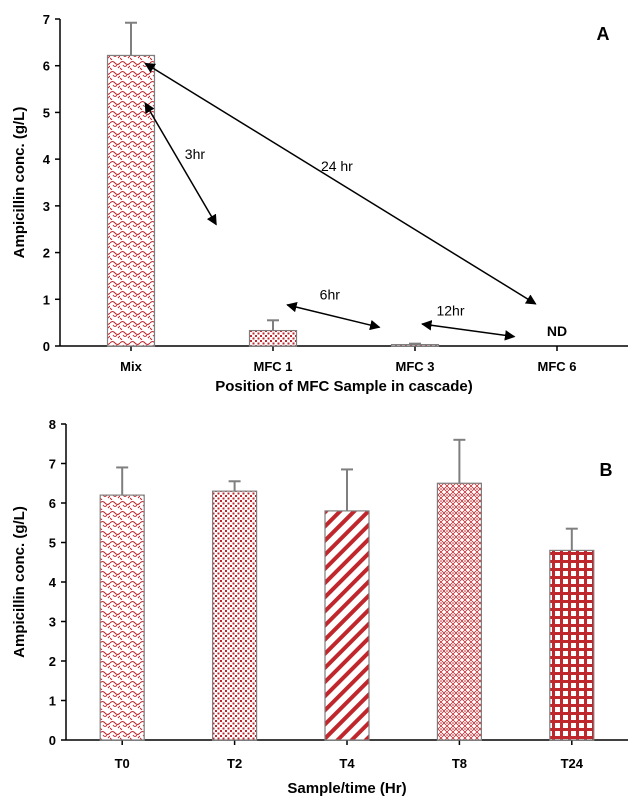 The image size is (644, 800). Describe the element at coordinates (346, 788) in the screenshot. I see `x-axis-label: Sample/time (Hr)` at that location.